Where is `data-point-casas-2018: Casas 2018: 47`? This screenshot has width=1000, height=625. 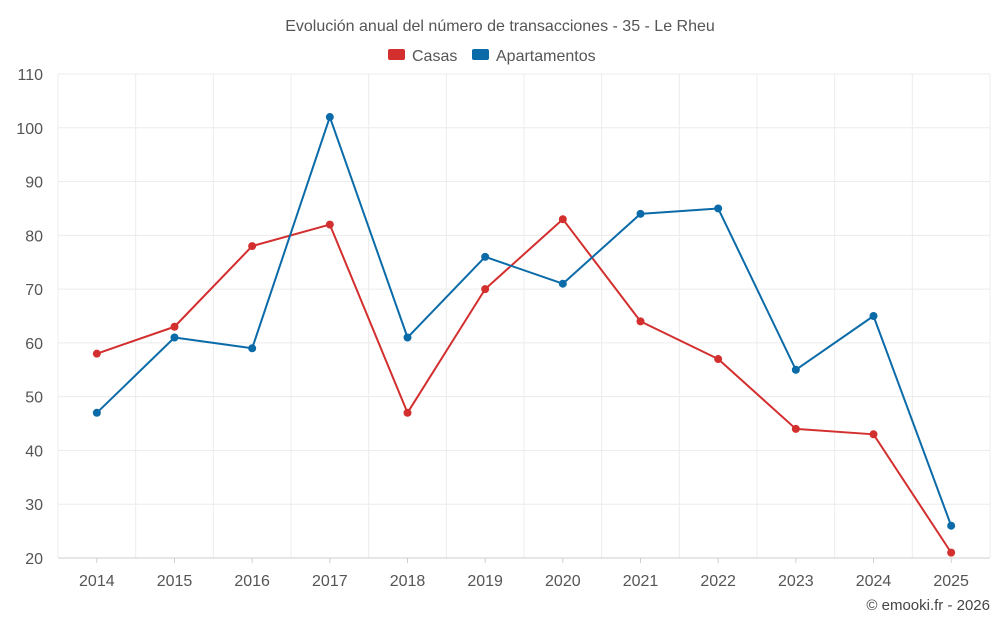
data-point-casas-2018: Casas 2018: 47 is located at coordinates (407, 412).